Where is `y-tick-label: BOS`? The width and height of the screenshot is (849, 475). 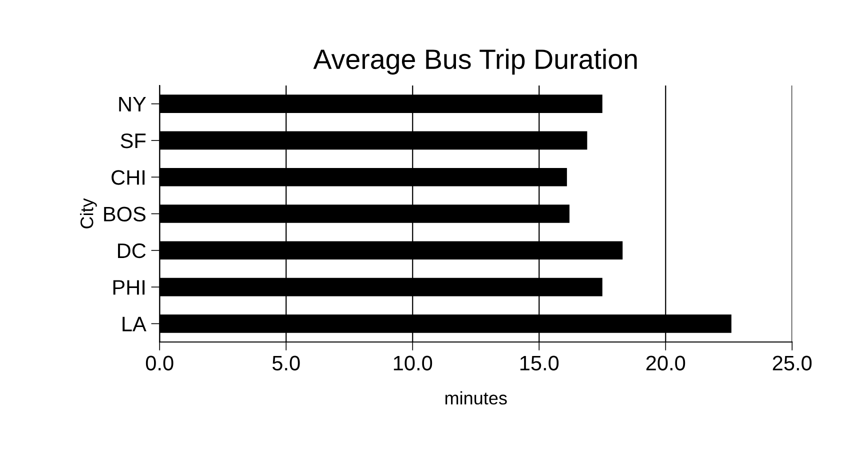 y-tick-label: BOS is located at coordinates (125, 214).